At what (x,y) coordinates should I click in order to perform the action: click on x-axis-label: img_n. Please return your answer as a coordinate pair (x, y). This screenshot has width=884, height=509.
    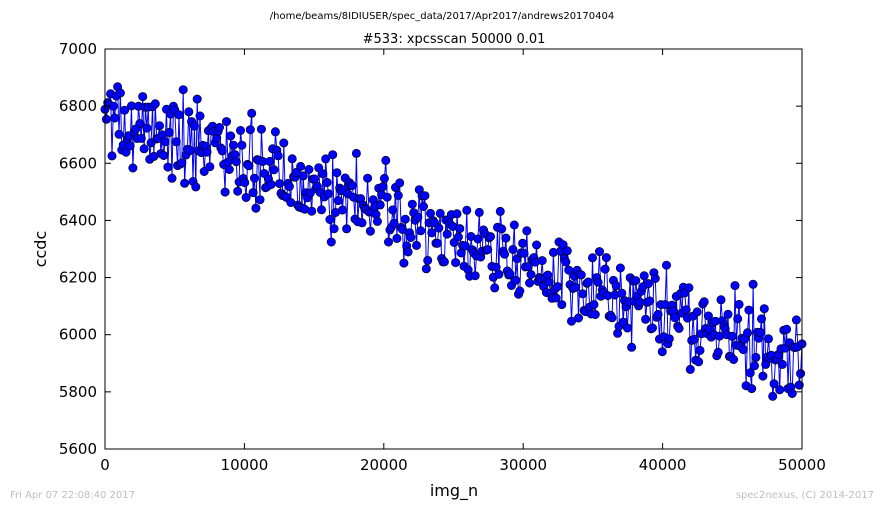
    Looking at the image, I should click on (454, 491).